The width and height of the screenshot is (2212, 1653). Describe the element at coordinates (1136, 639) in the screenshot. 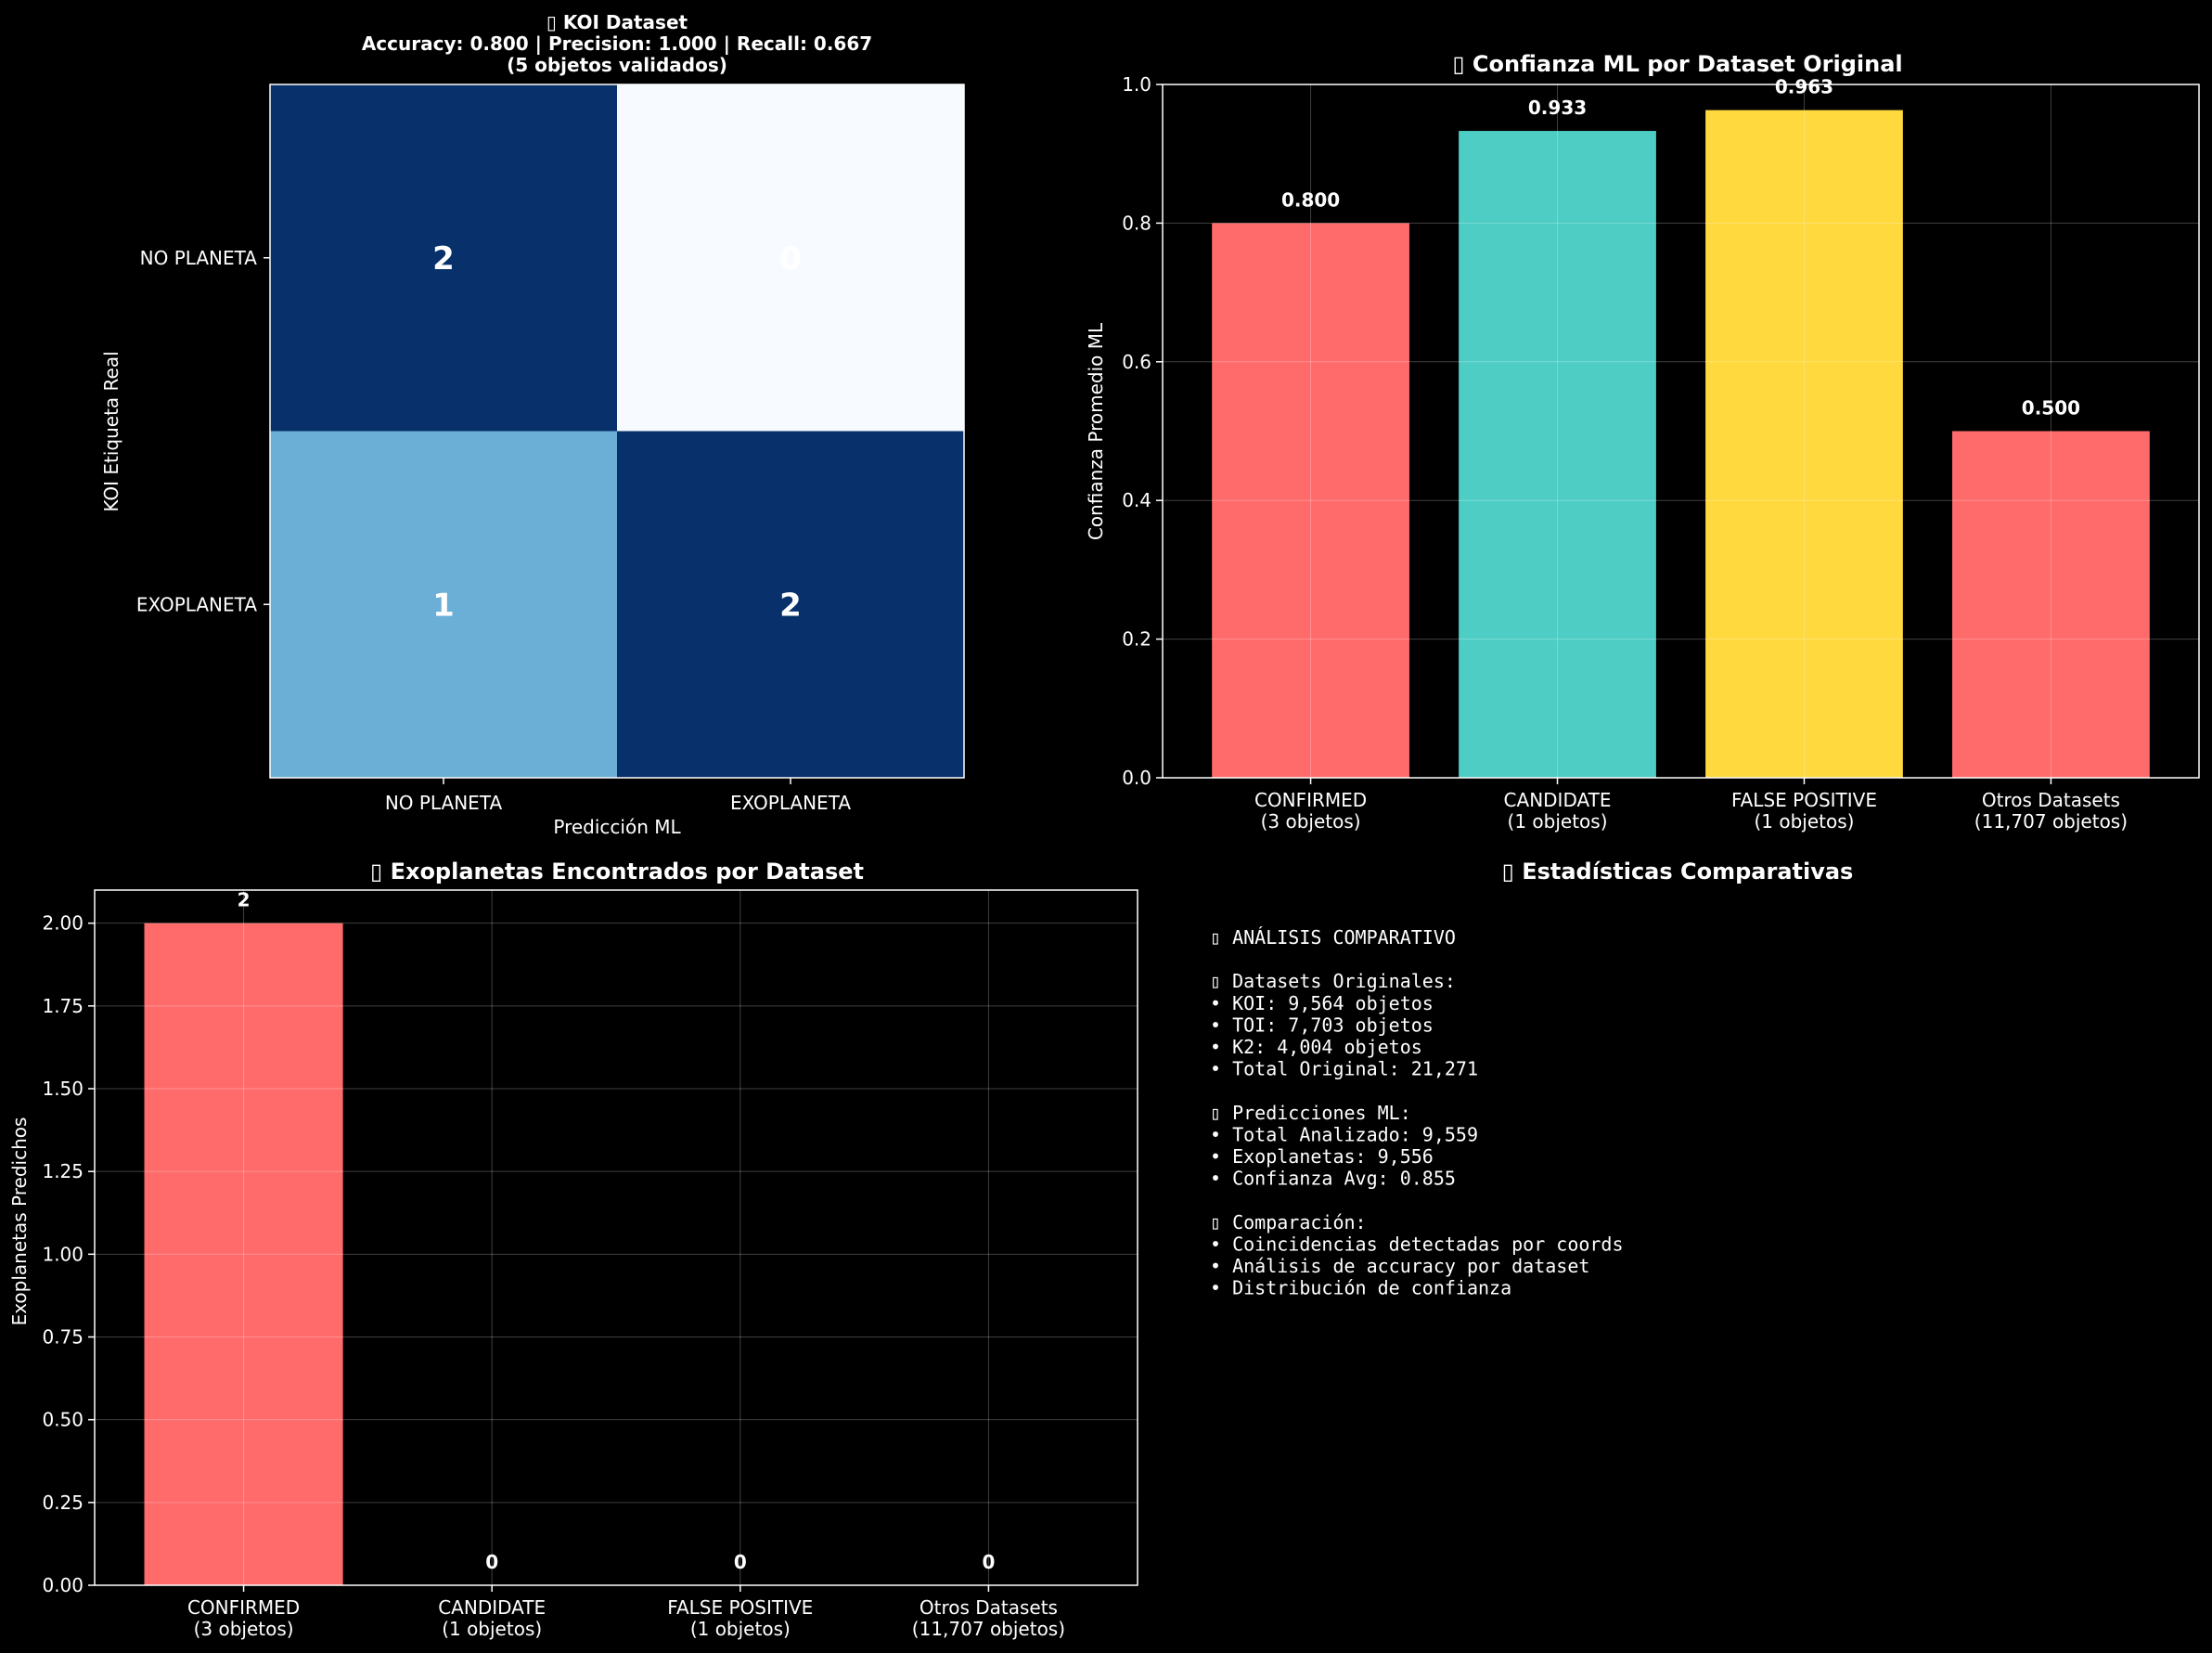

I see `conf-y-tick-label: 0.2` at that location.